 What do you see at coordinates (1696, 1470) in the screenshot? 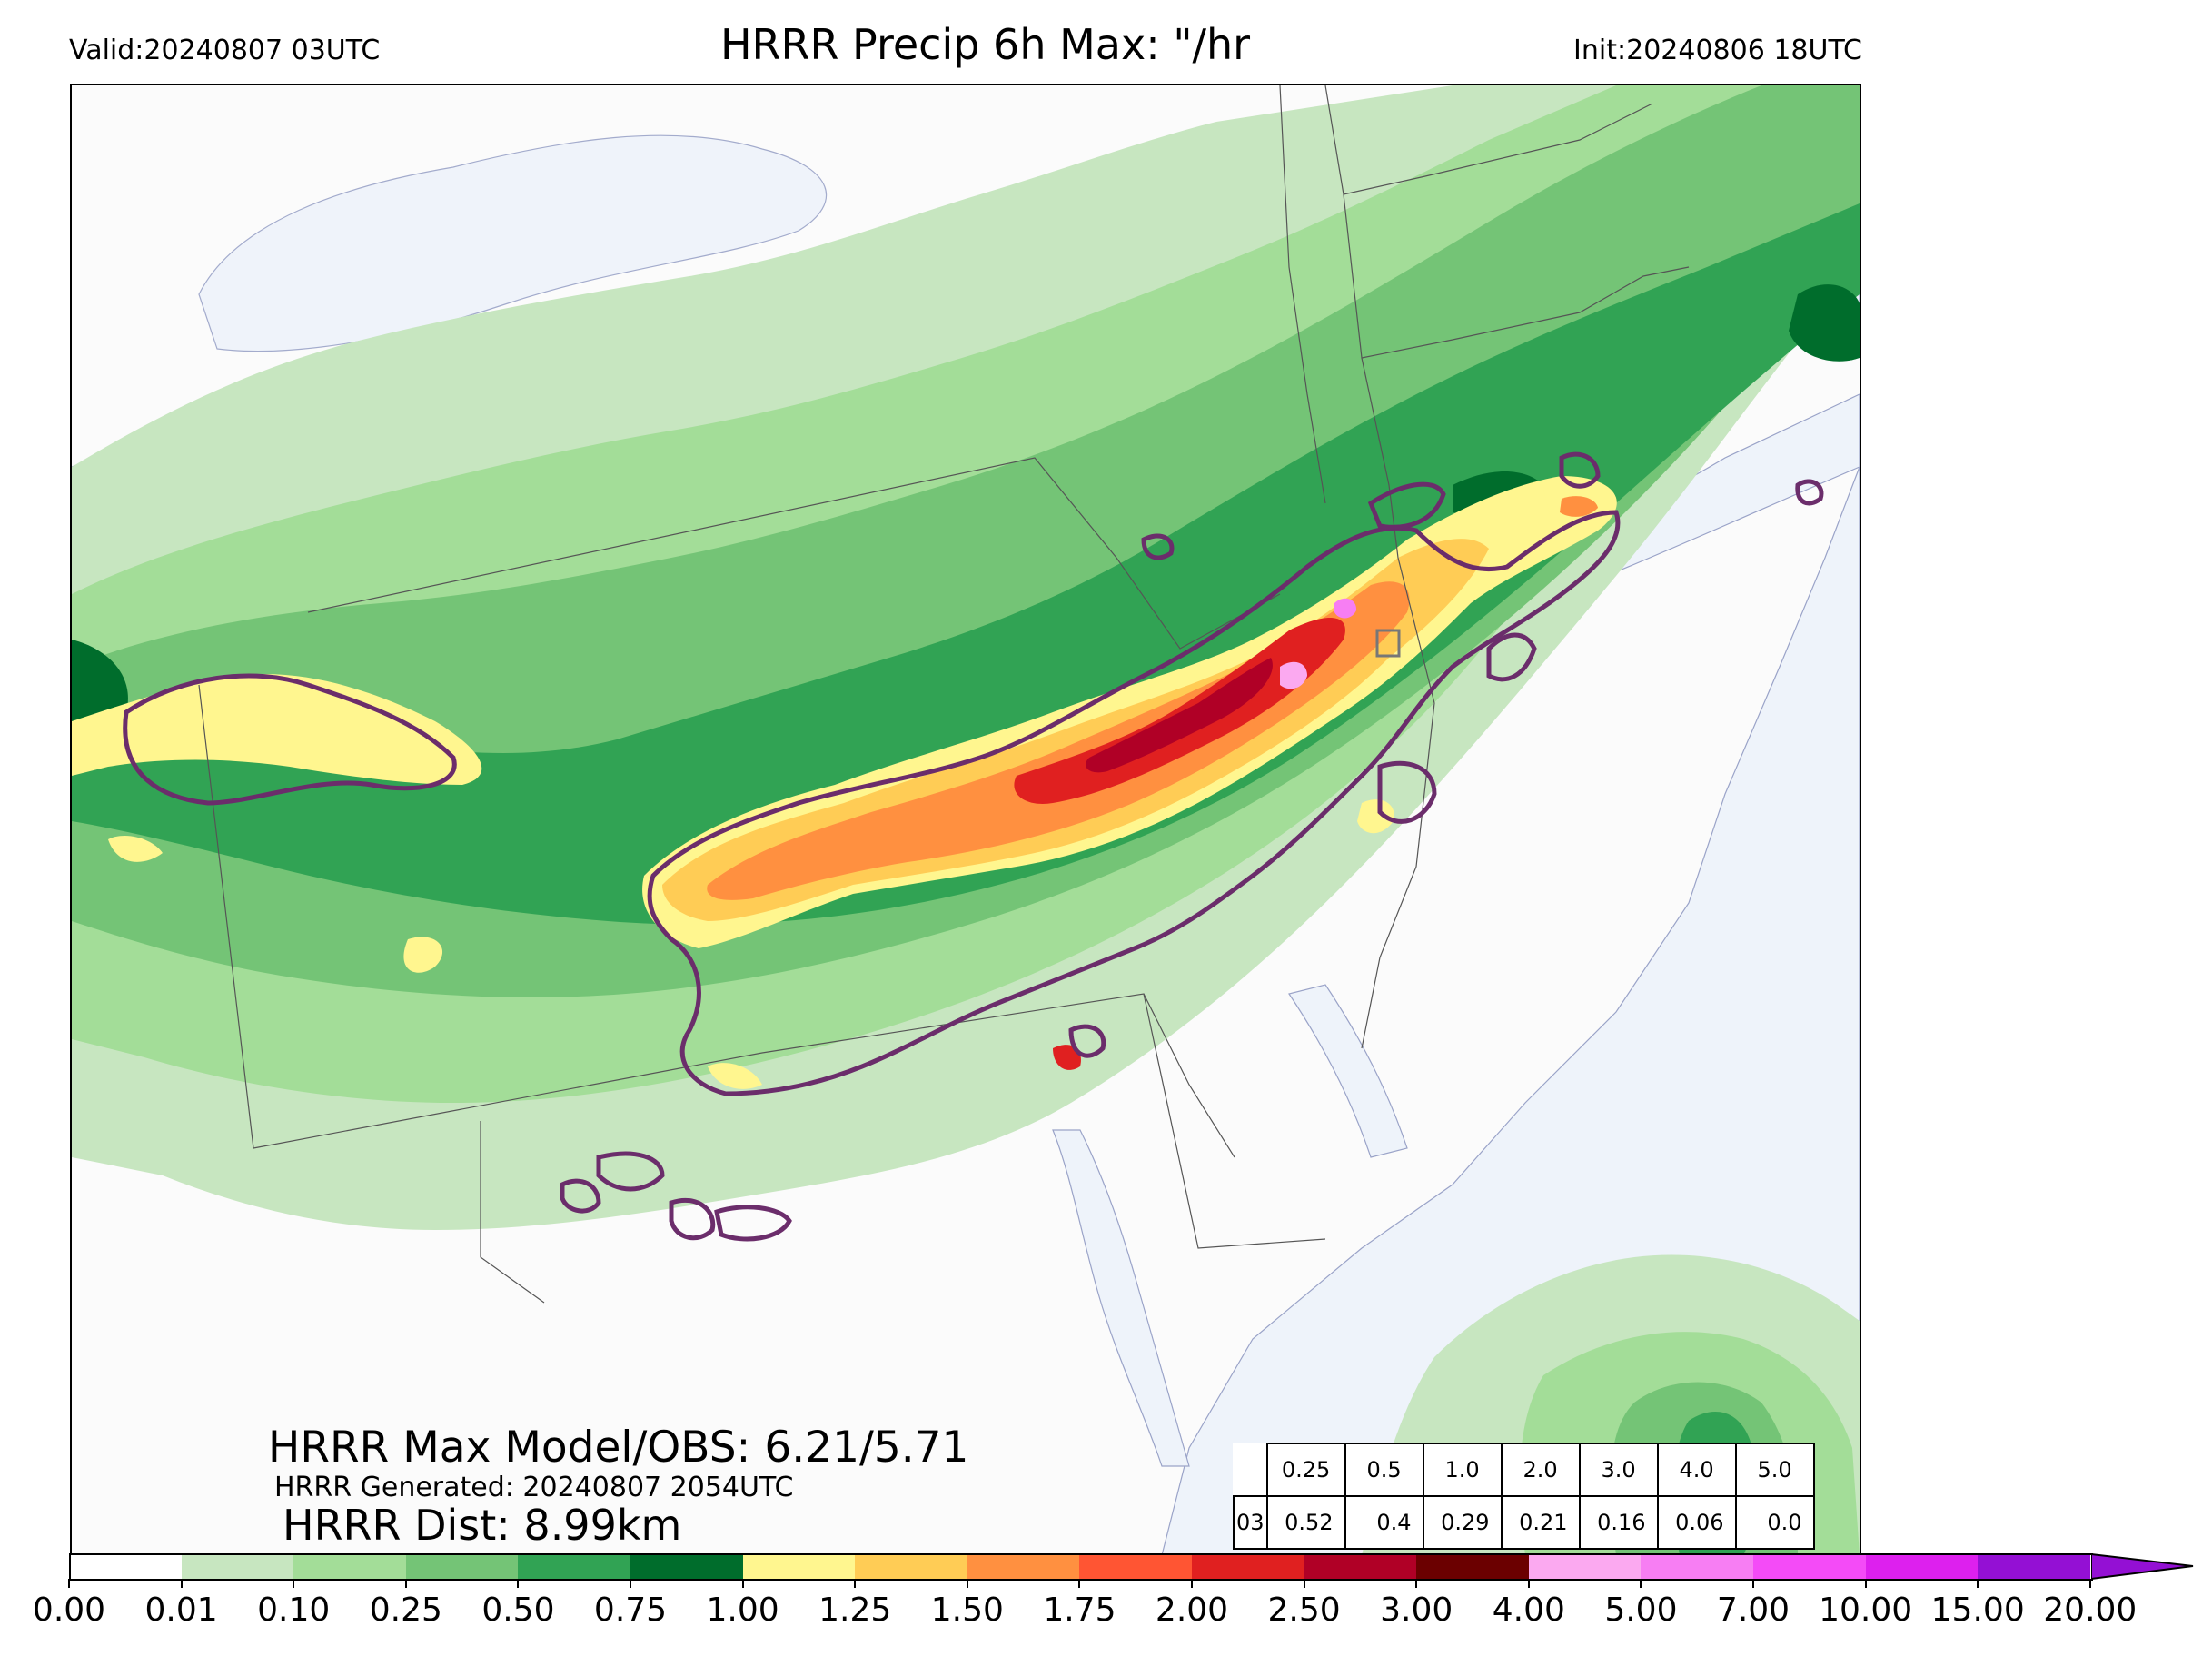
I see `threshold-cell: 4.0` at bounding box center [1696, 1470].